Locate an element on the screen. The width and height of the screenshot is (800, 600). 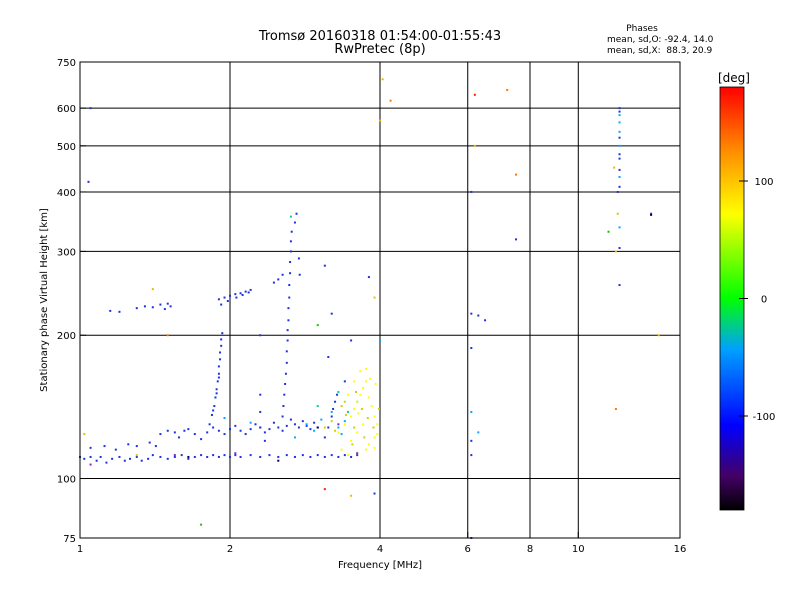
y-tick-label: 500 is located at coordinates (66, 147).